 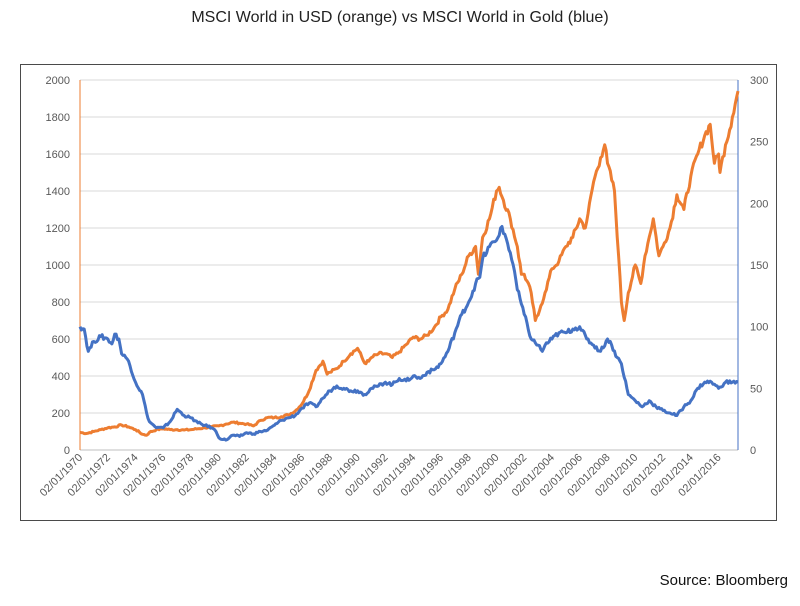 I want to click on y-right-tick-label: 100, so click(x=759, y=328).